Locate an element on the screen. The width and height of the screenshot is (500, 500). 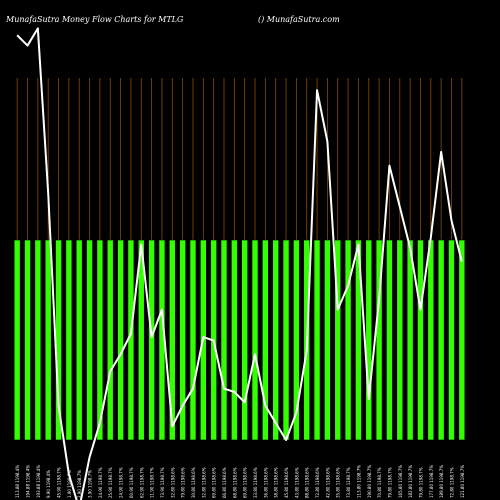
x-tick-label: 113.80 1198.7% is located at coordinates (358, 481).